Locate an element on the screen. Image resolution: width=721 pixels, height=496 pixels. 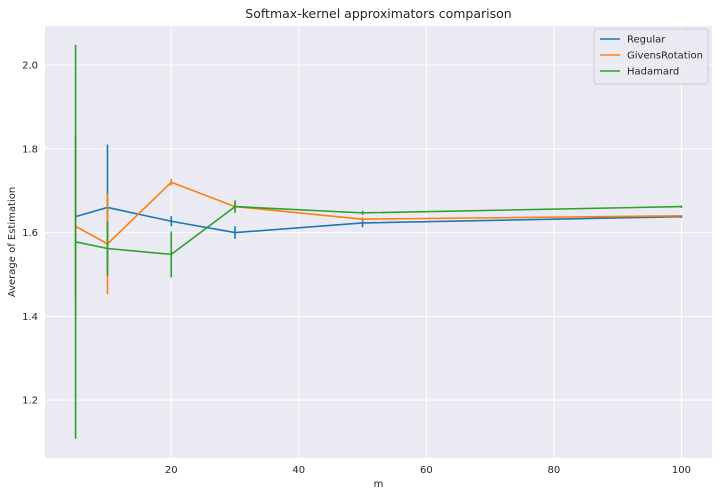
legend-box is located at coordinates (651, 56).